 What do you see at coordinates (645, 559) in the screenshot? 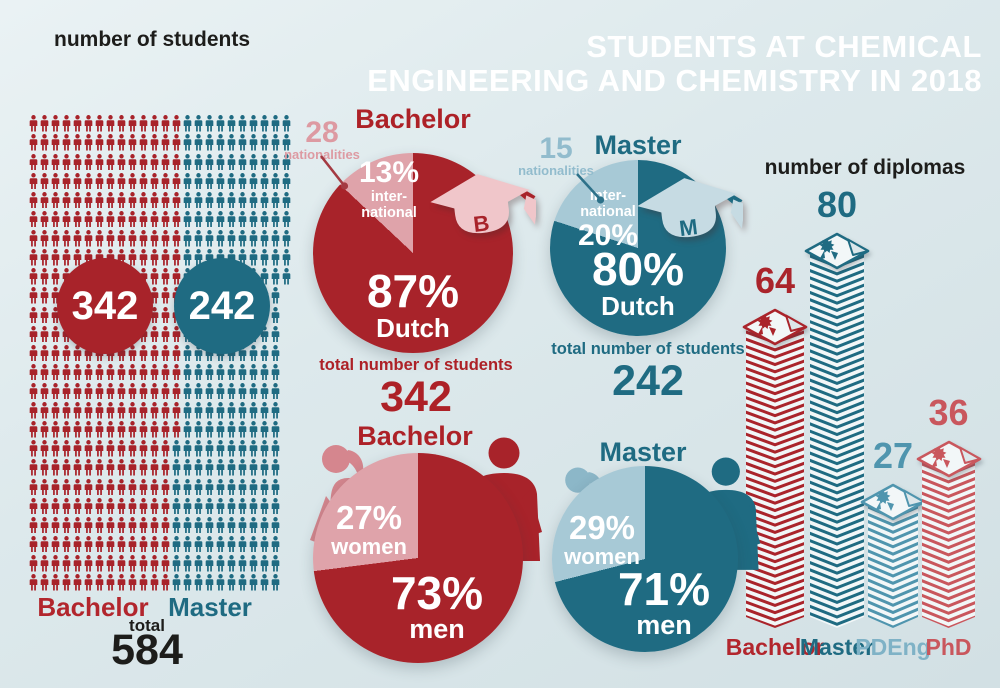
I see `gender-pie-master` at bounding box center [645, 559].